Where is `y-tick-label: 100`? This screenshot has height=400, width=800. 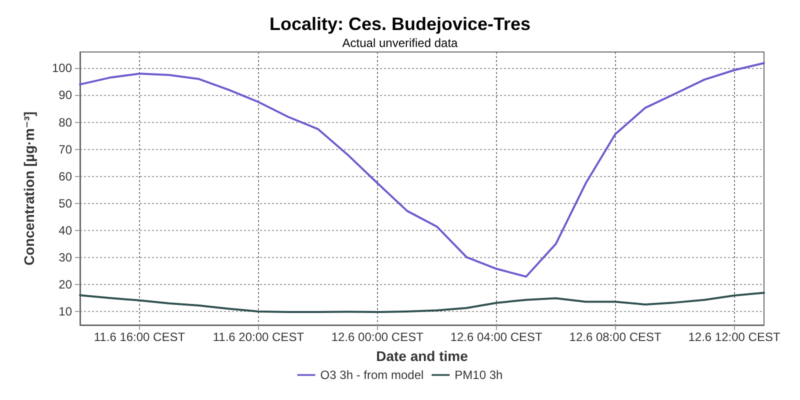 y-tick-label: 100 is located at coordinates (62, 68).